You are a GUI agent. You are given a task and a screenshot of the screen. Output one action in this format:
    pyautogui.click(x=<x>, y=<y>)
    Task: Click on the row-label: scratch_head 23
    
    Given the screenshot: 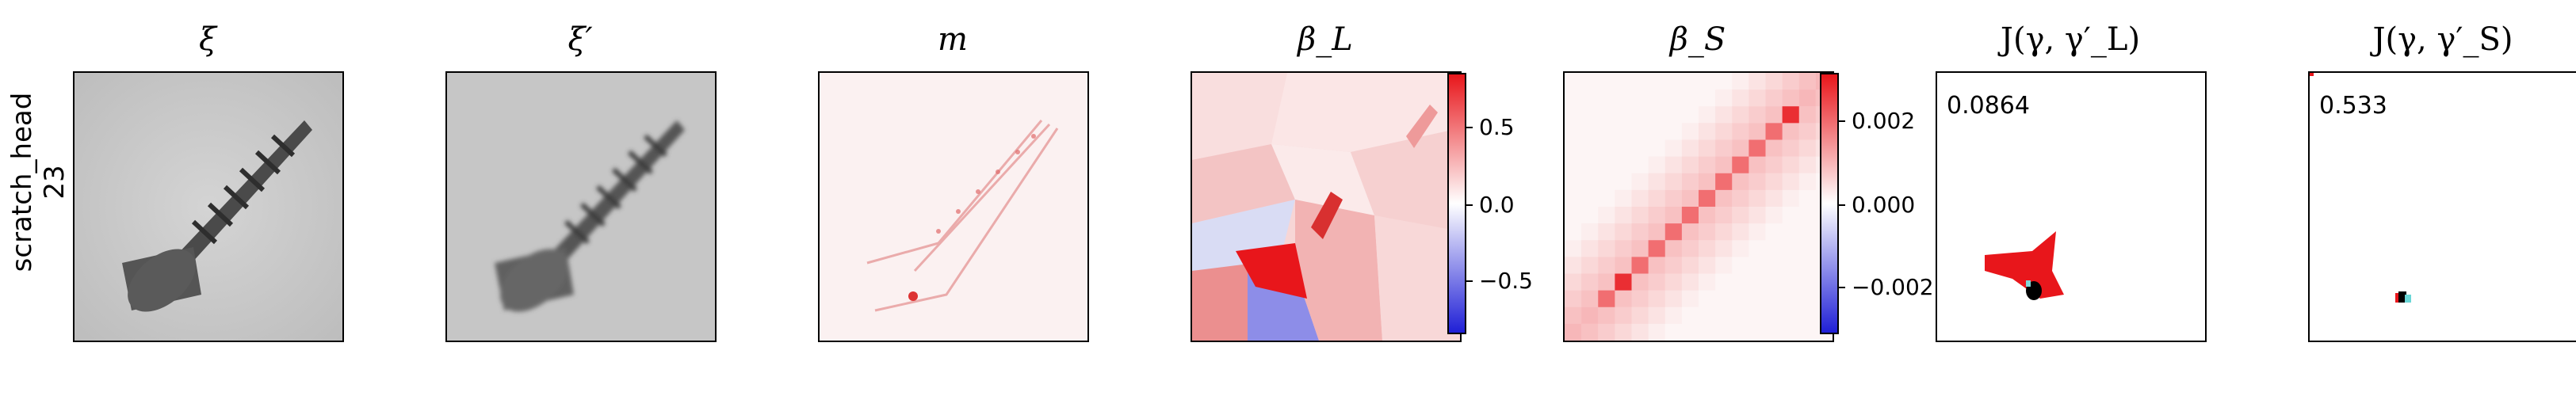 What is the action you would take?
    pyautogui.click(x=38, y=182)
    